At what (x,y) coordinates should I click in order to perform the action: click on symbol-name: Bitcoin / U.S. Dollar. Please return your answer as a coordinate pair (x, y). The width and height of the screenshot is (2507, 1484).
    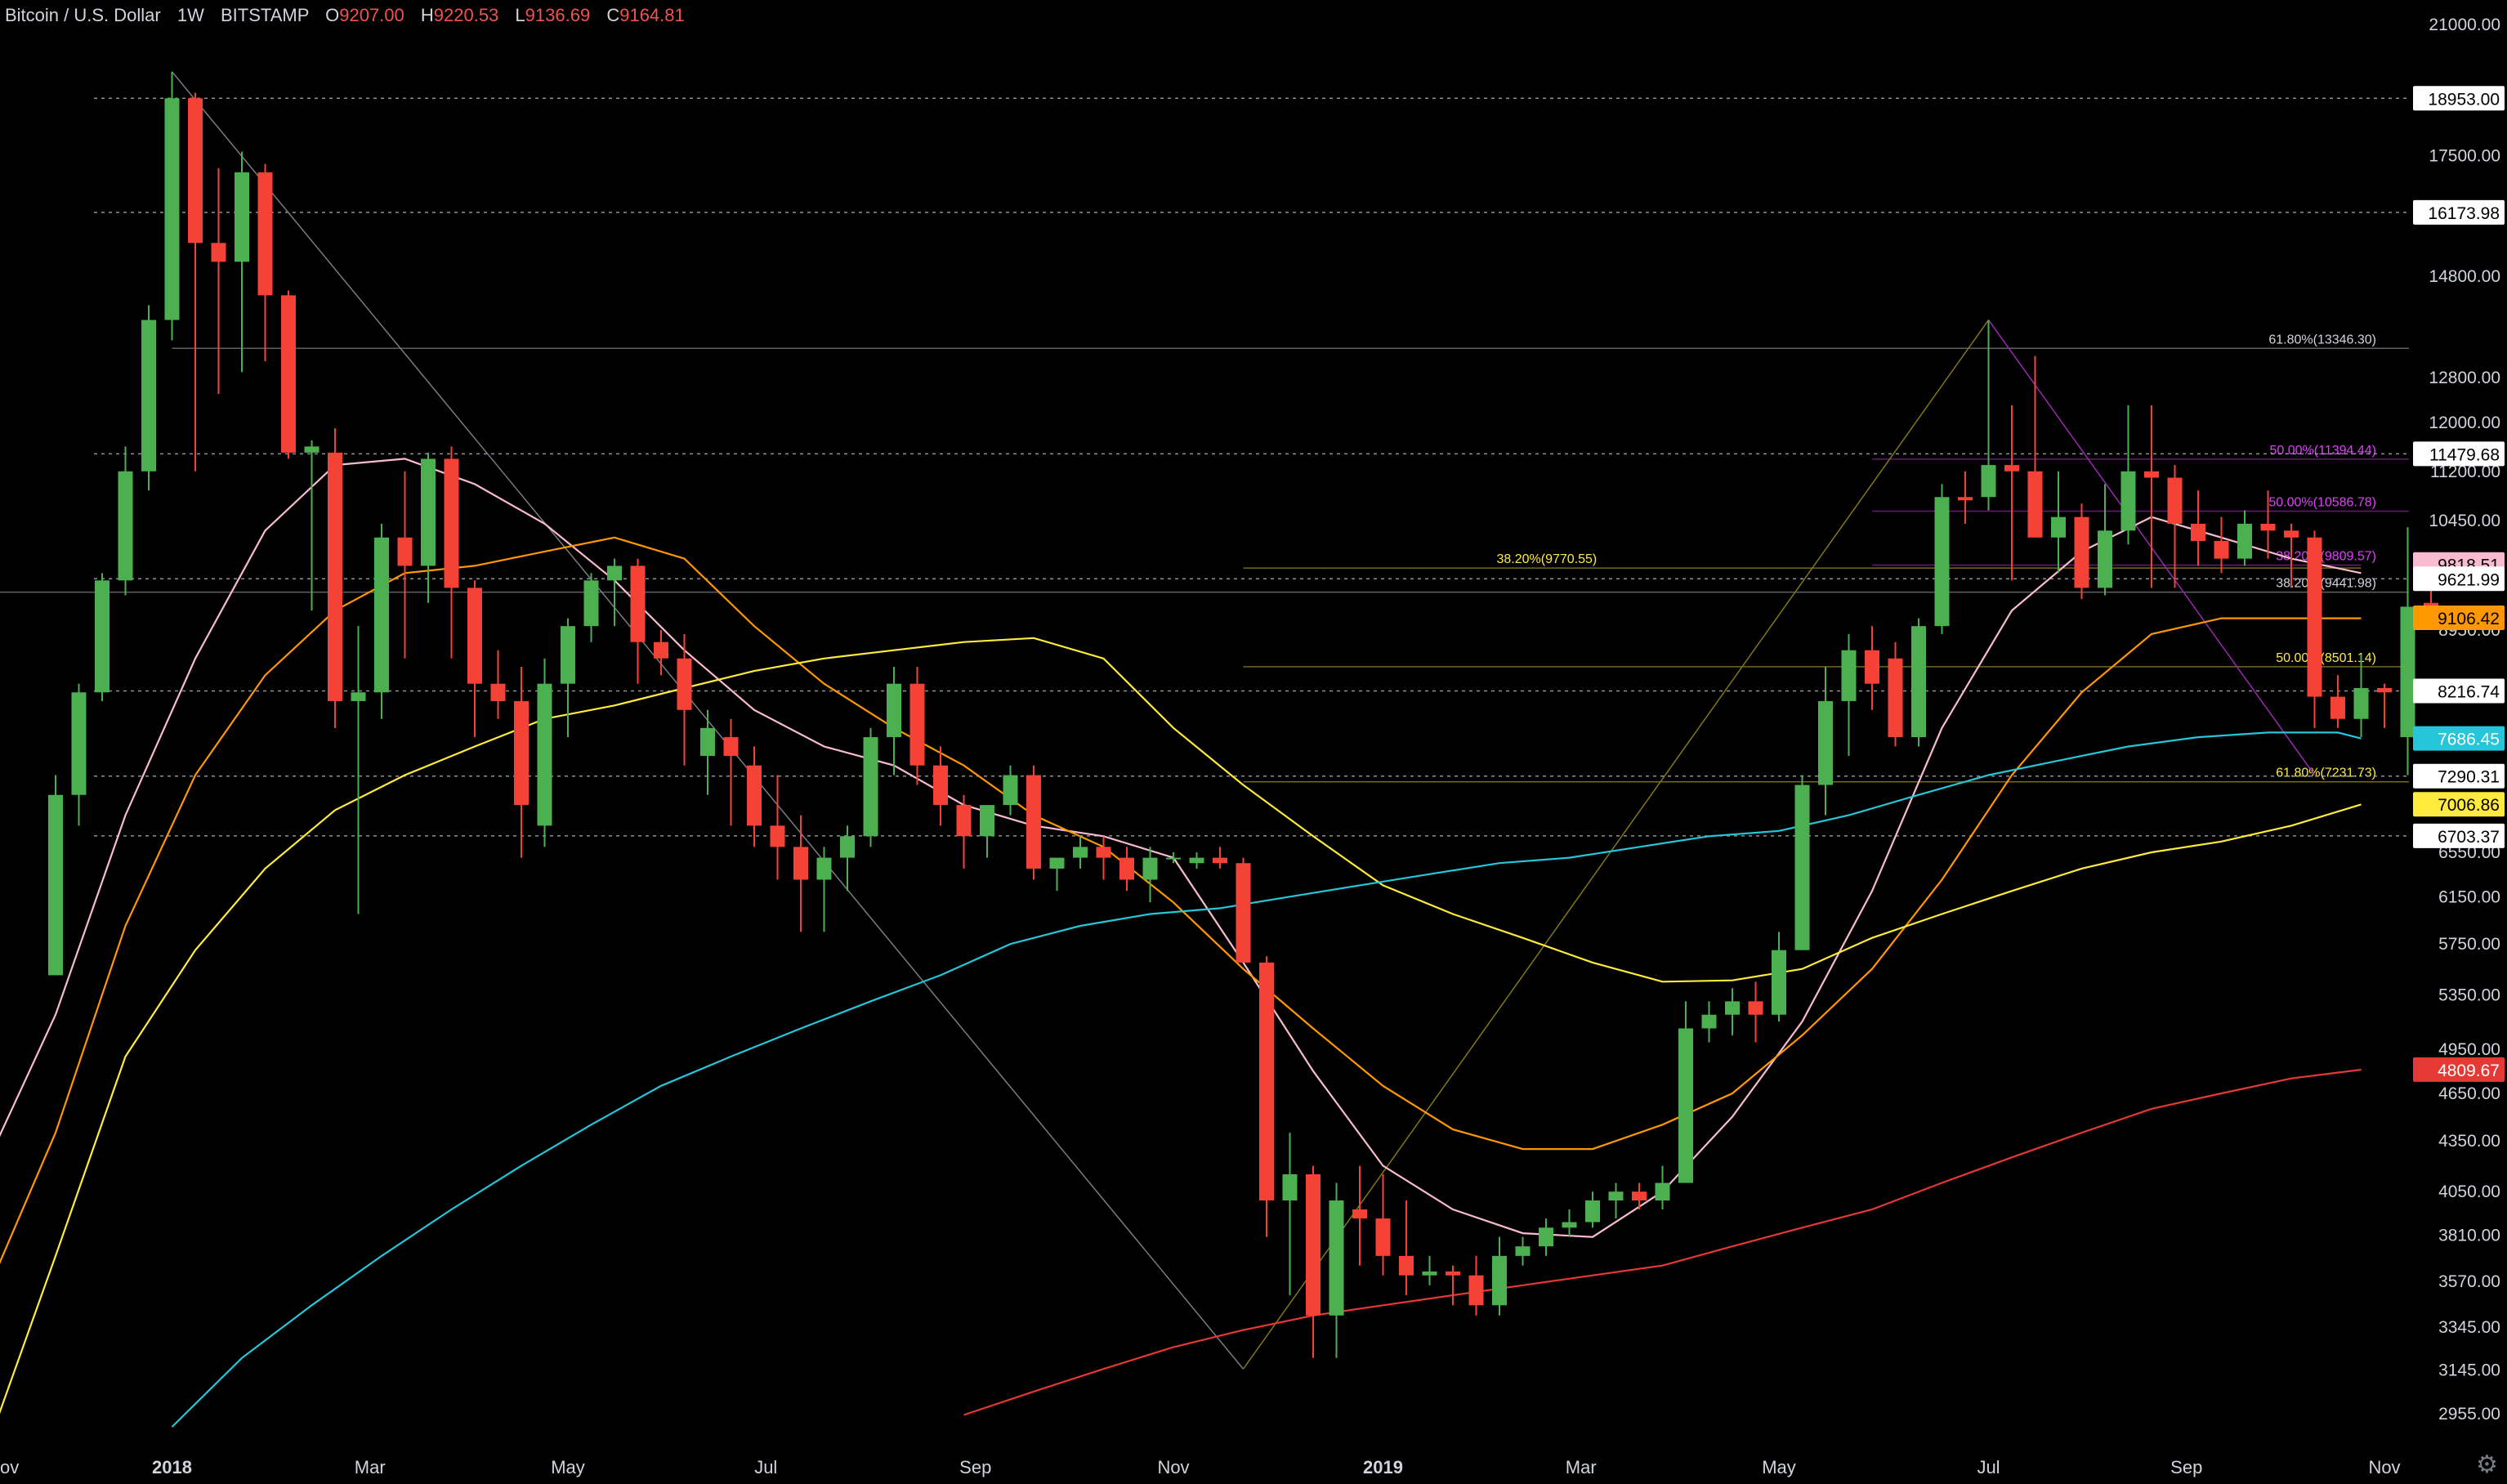
    Looking at the image, I should click on (83, 15).